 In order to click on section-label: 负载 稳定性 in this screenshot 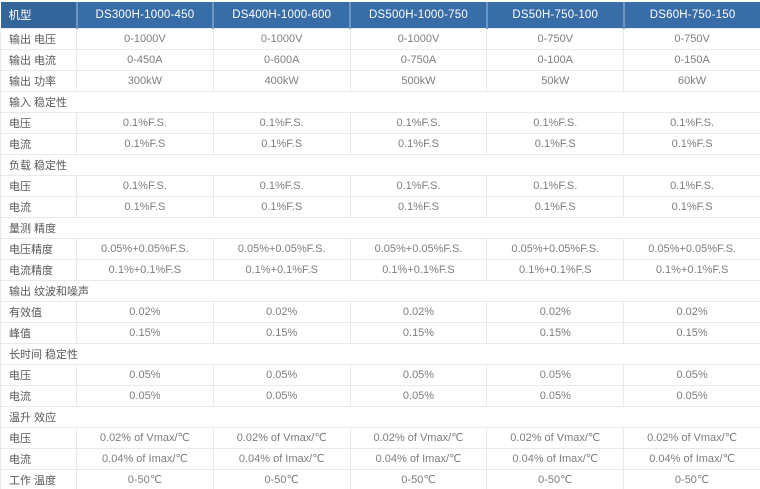, I will do `click(380, 164)`.